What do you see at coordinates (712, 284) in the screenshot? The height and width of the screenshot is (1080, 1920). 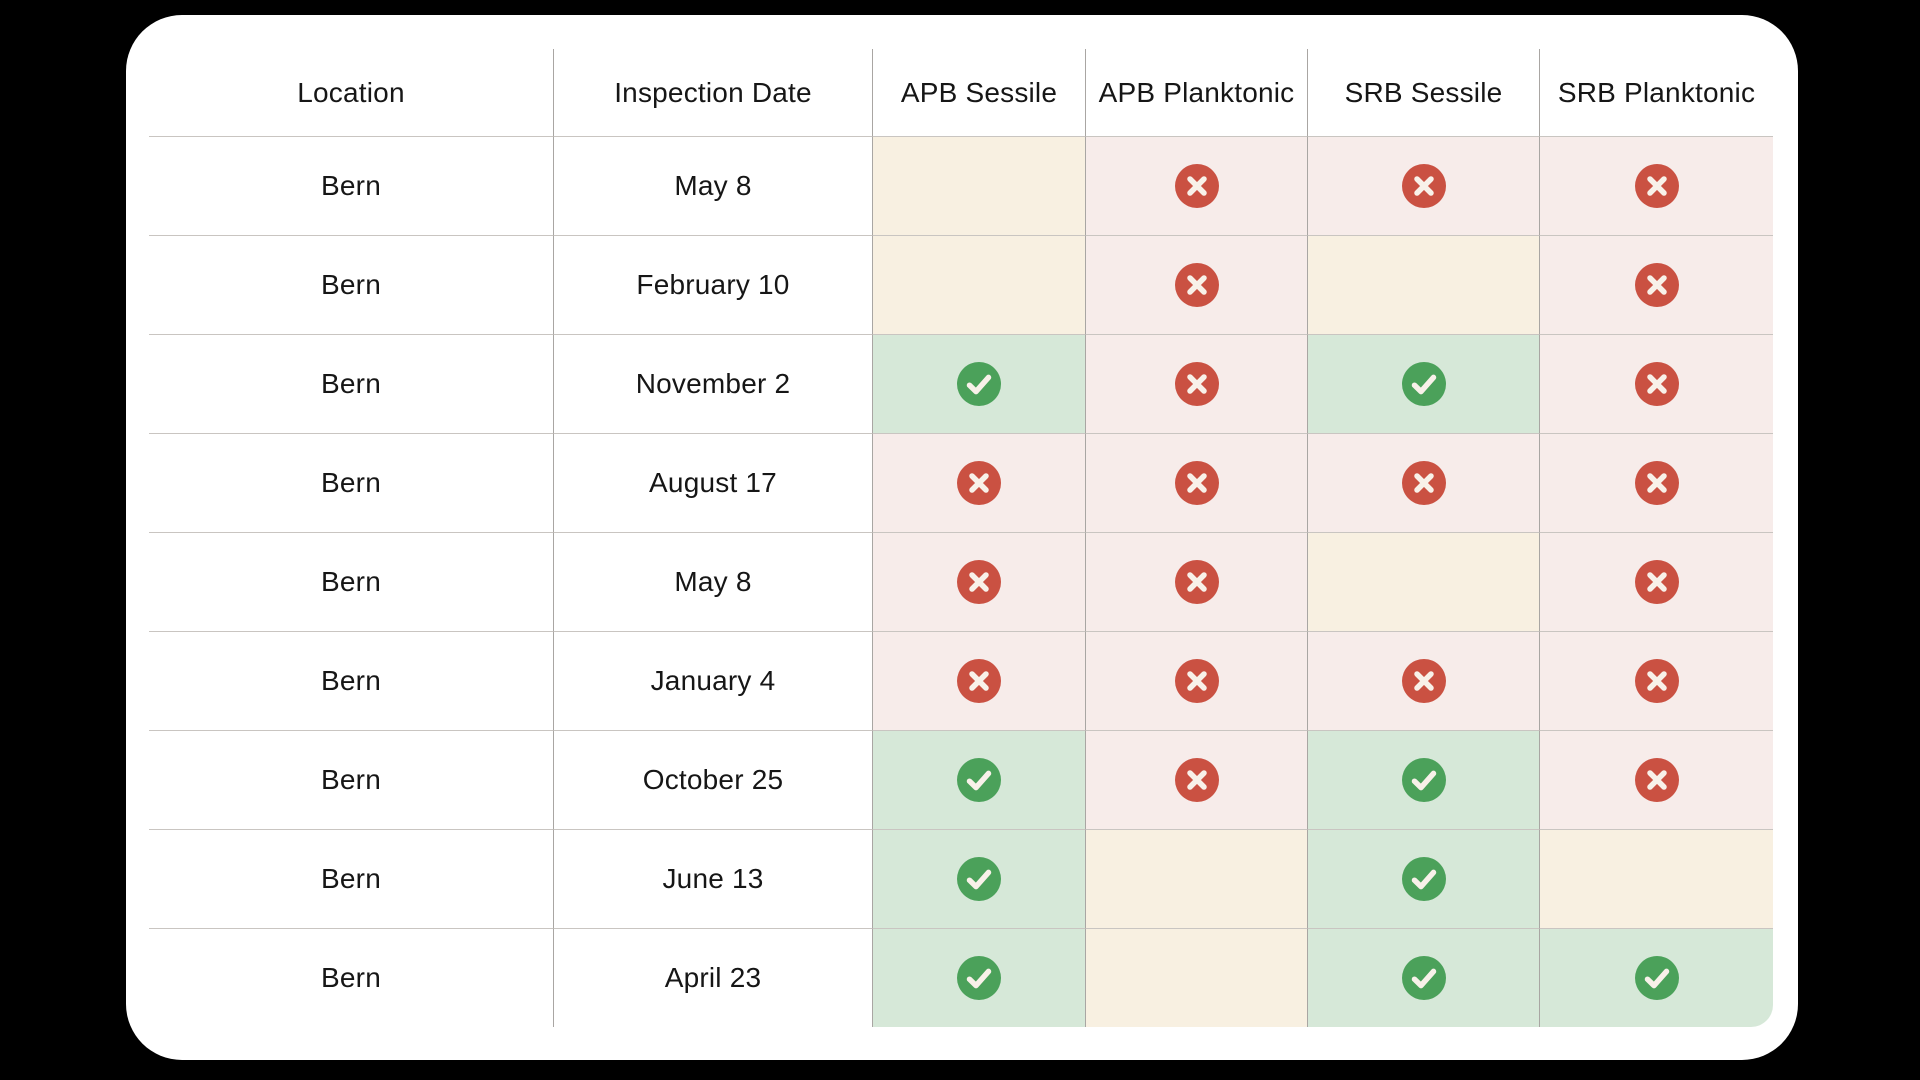 I see `inspection-date-cell: February 10` at bounding box center [712, 284].